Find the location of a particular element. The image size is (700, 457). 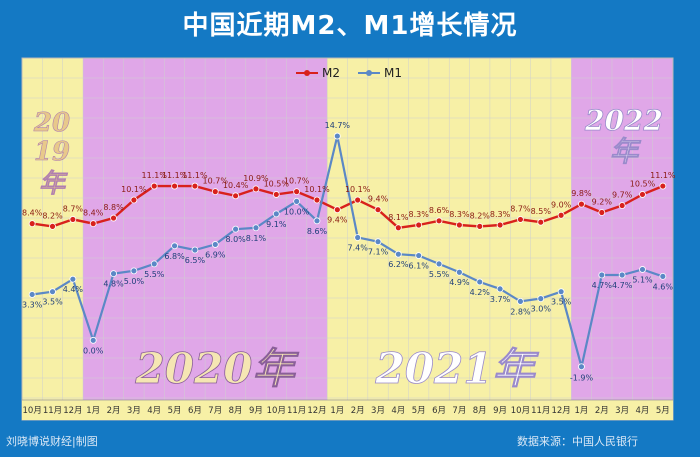

data-label-M2: 9.2% is located at coordinates (602, 201).